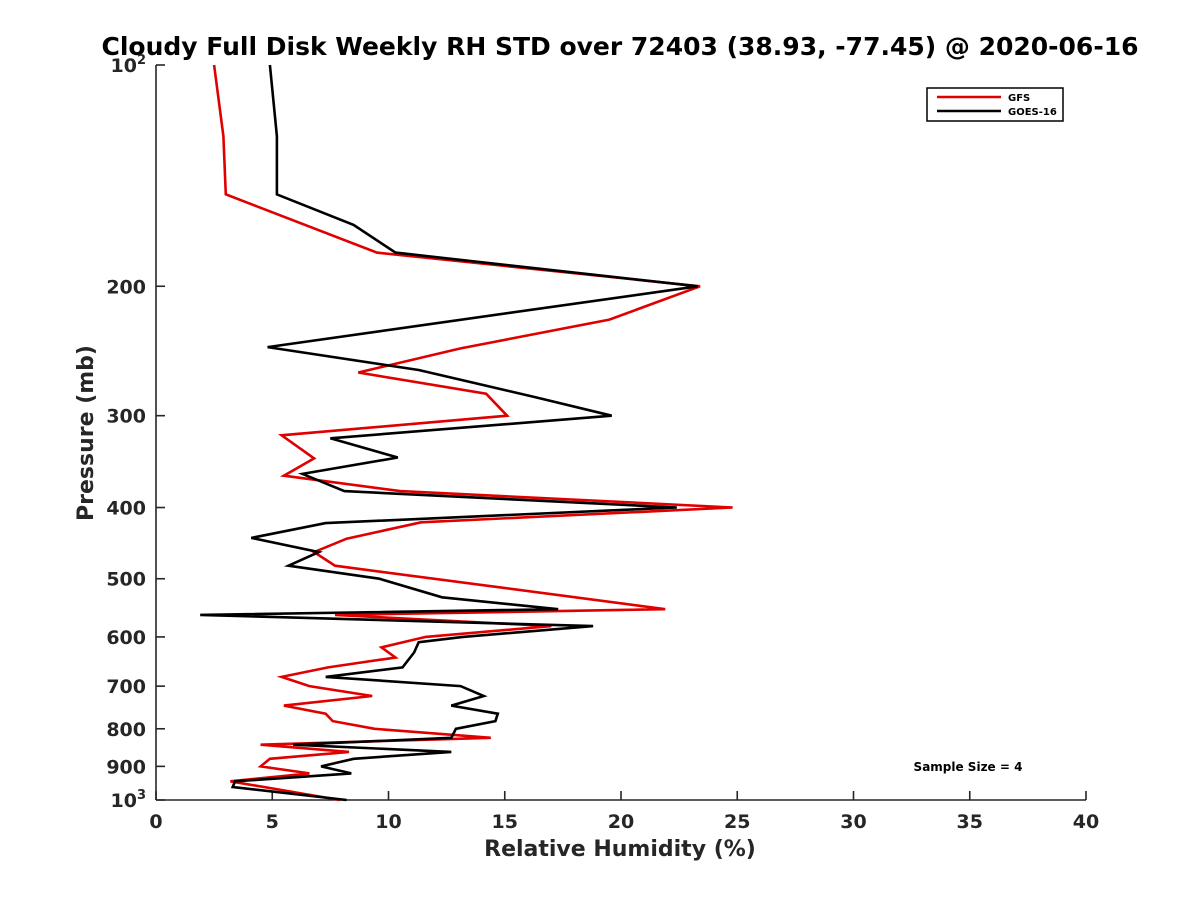 The height and width of the screenshot is (900, 1200). What do you see at coordinates (86, 433) in the screenshot?
I see `y-axis-label: Pressure (mb)` at bounding box center [86, 433].